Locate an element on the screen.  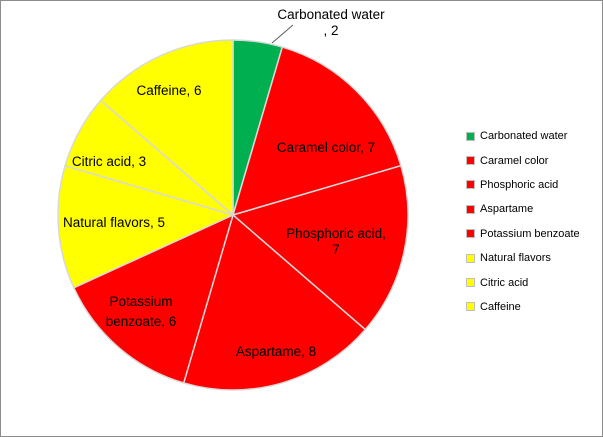
legend-item-caramel-color: Caramel color is located at coordinates (532, 160).